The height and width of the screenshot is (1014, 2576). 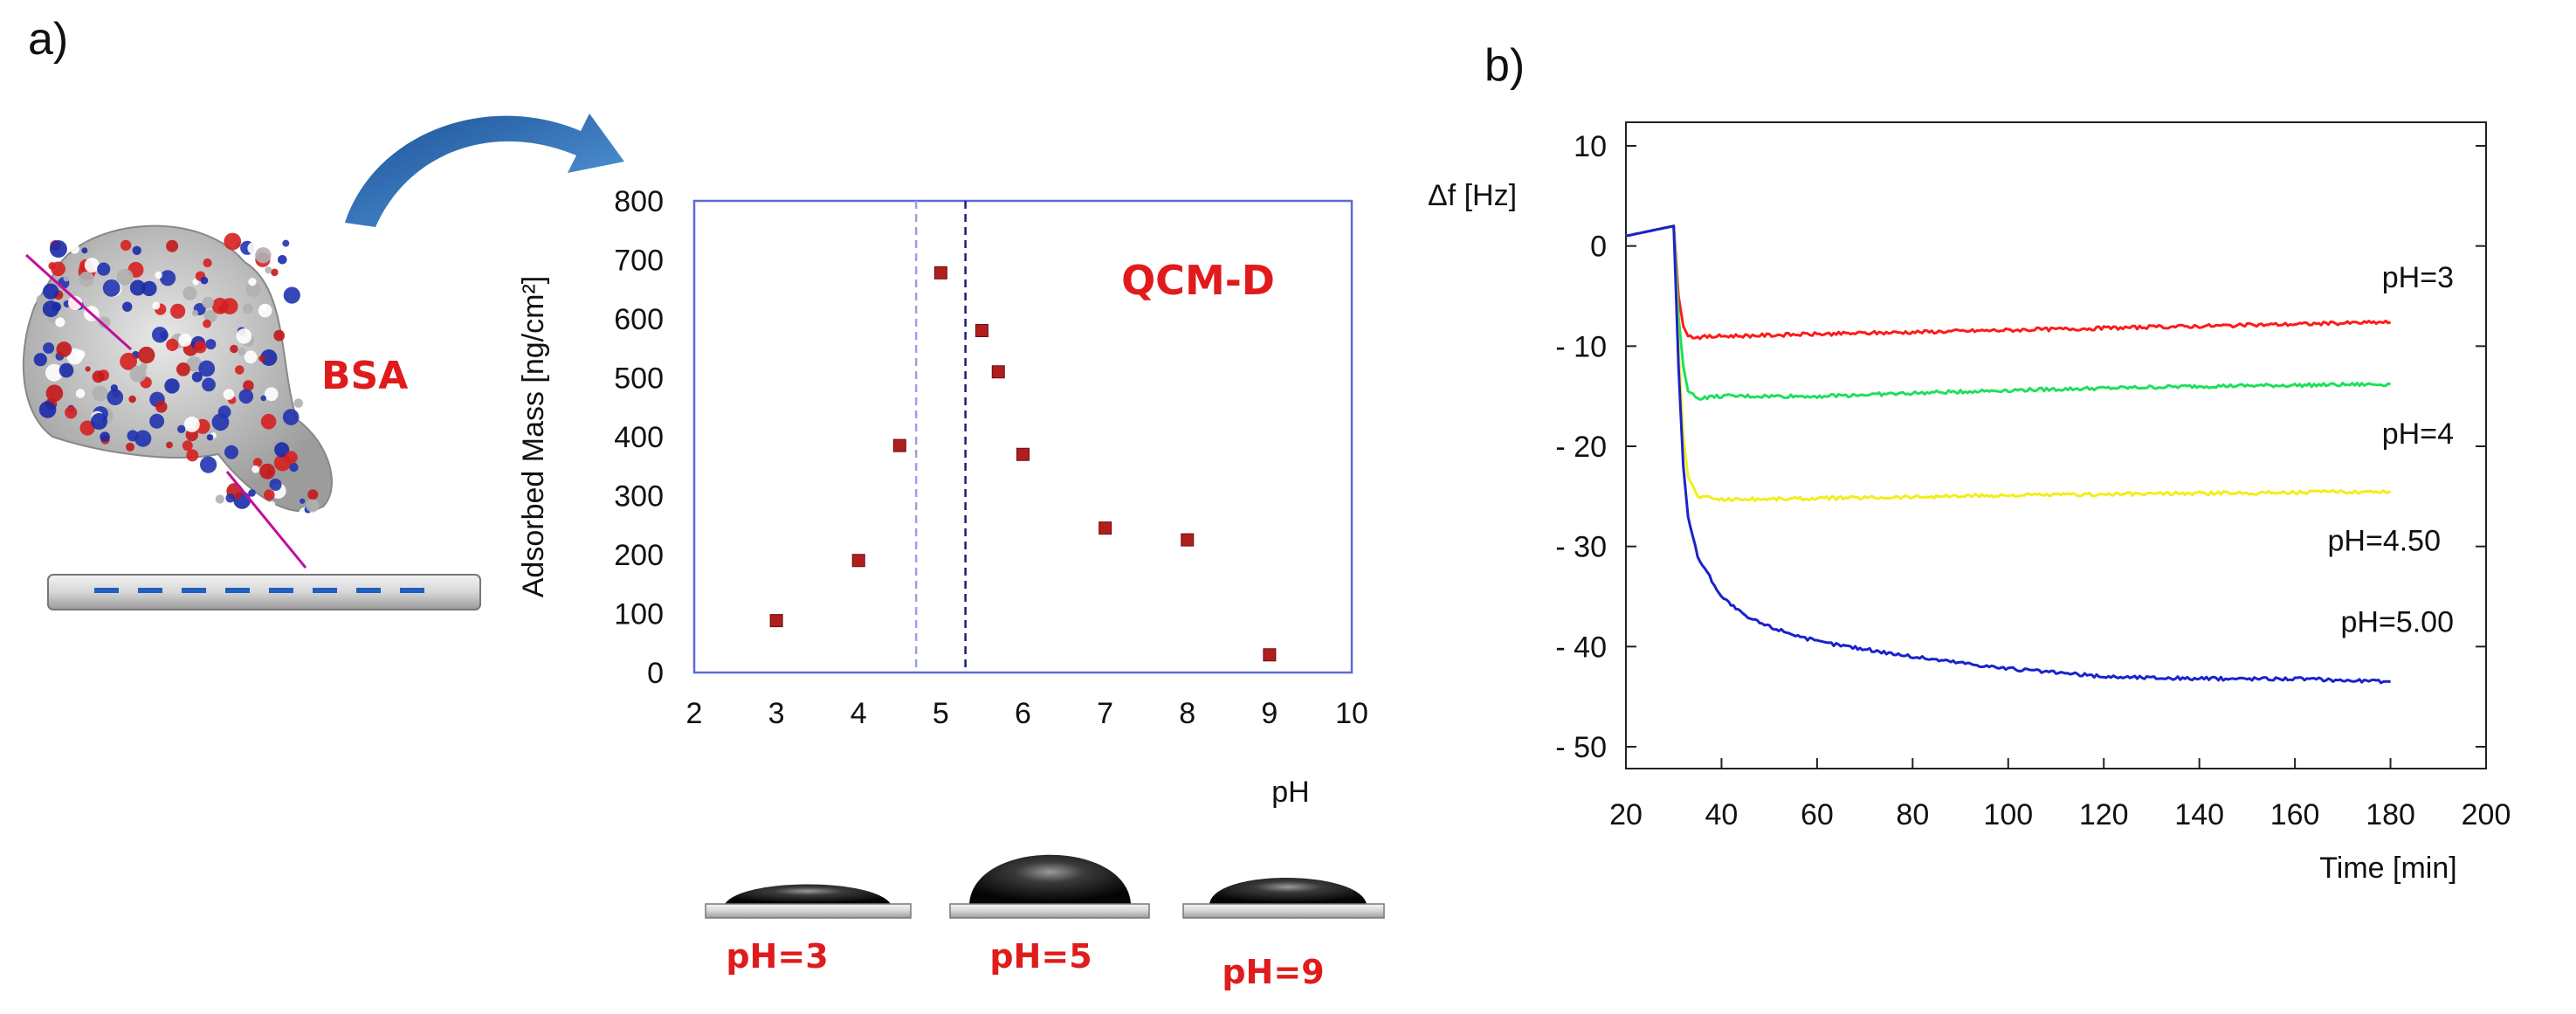 What do you see at coordinates (2418, 434) in the screenshot?
I see `line-series-label: pH=4` at bounding box center [2418, 434].